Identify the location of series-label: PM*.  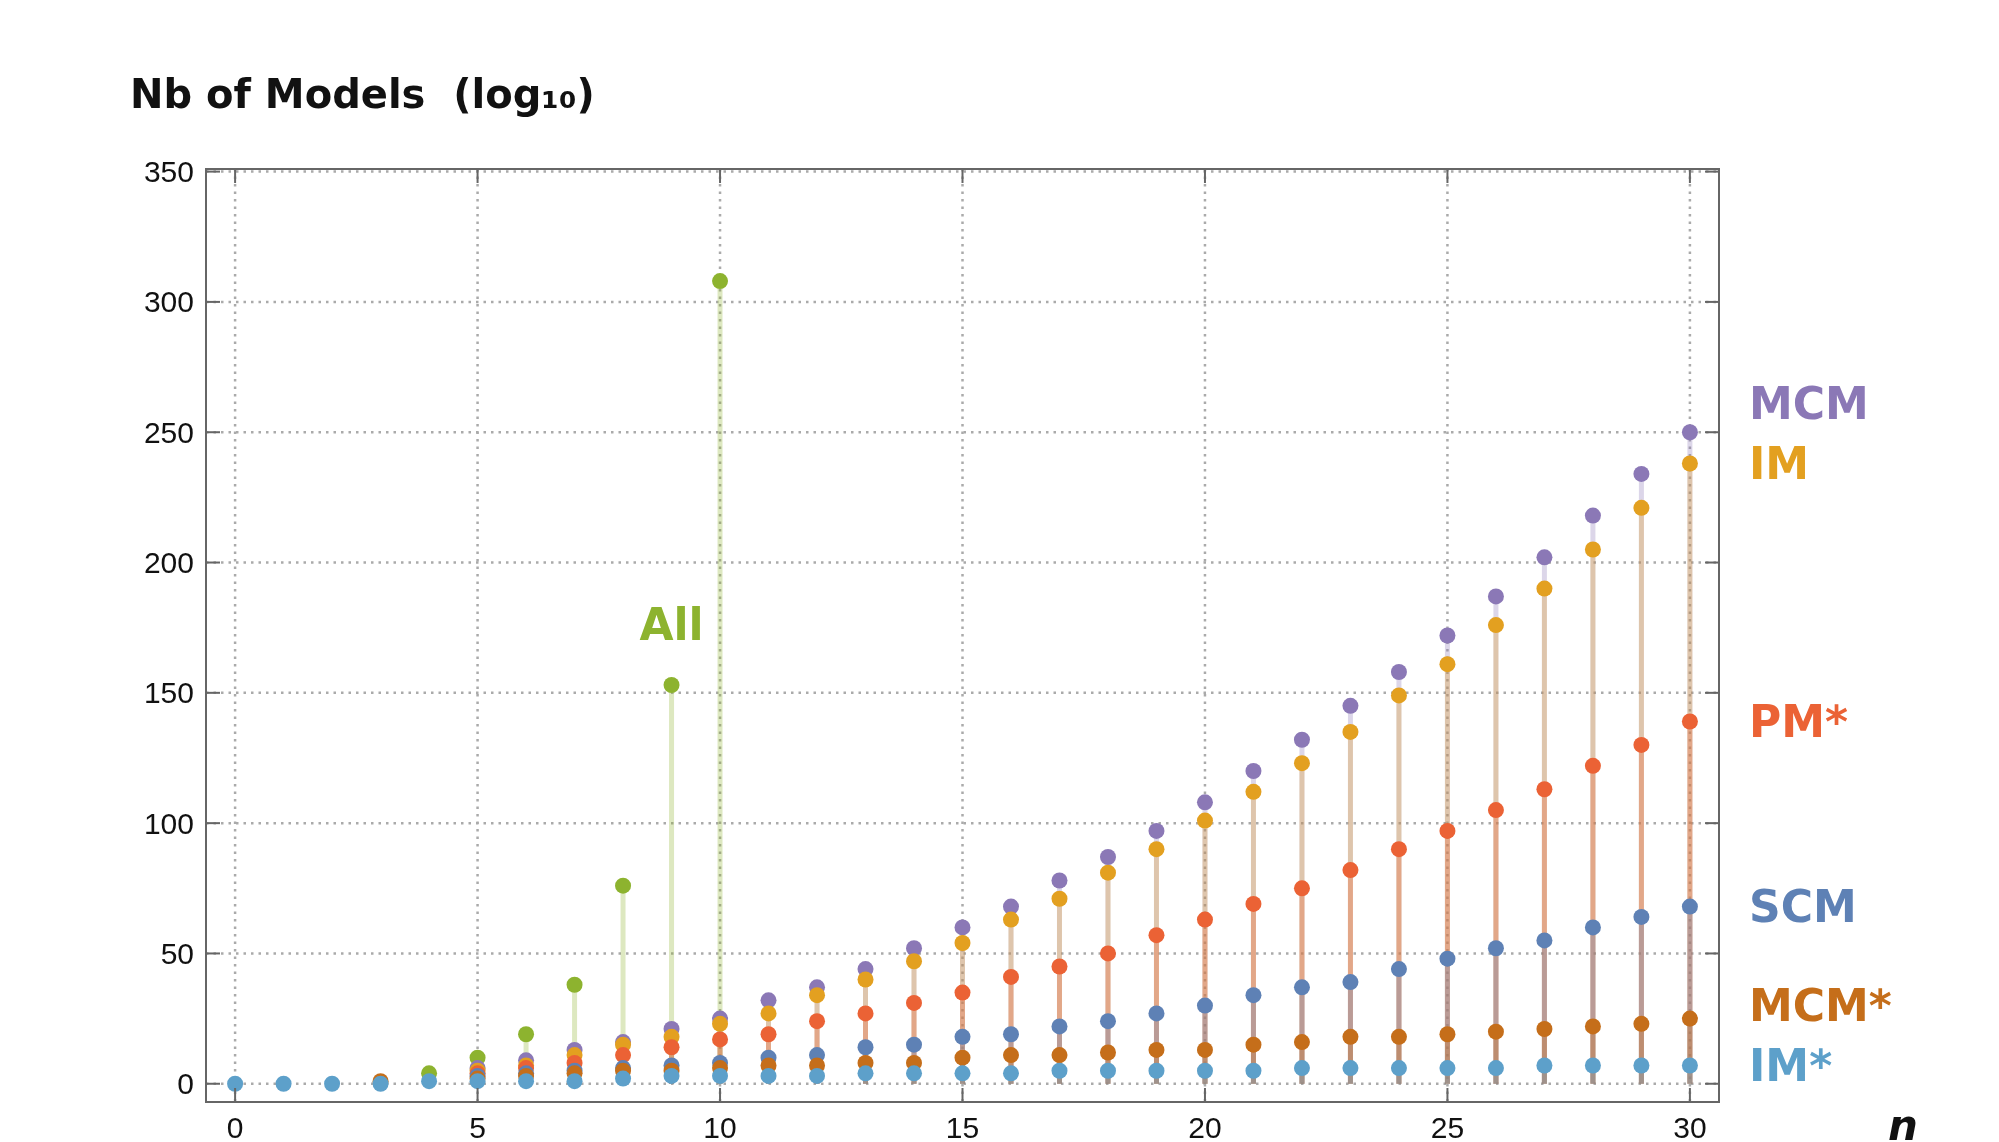
(1799, 721).